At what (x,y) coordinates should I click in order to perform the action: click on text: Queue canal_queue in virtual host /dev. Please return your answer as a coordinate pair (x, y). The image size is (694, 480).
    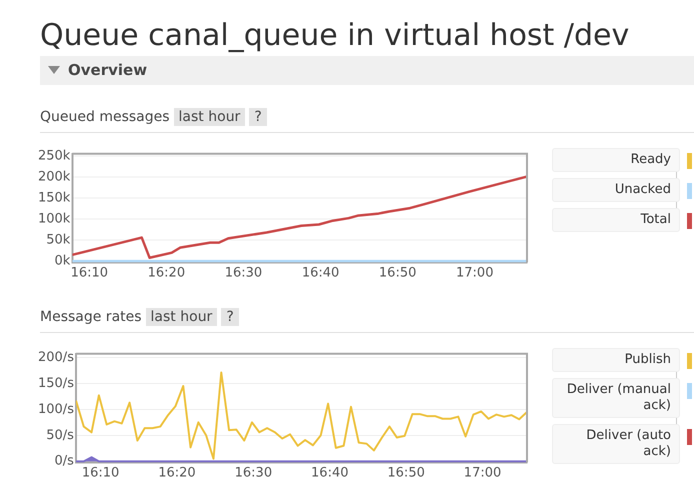
    Looking at the image, I should click on (335, 35).